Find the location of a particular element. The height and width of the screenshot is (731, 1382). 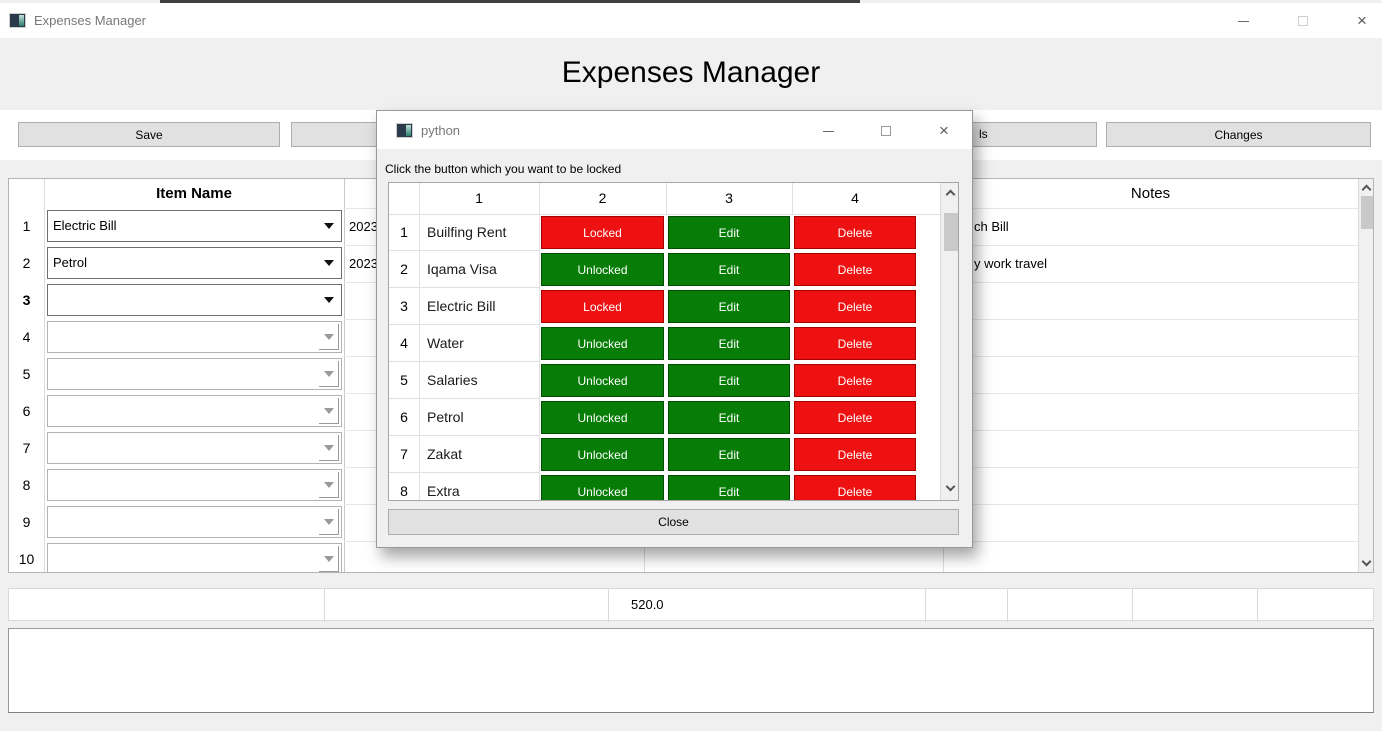

row-number: 1 is located at coordinates (404, 232).